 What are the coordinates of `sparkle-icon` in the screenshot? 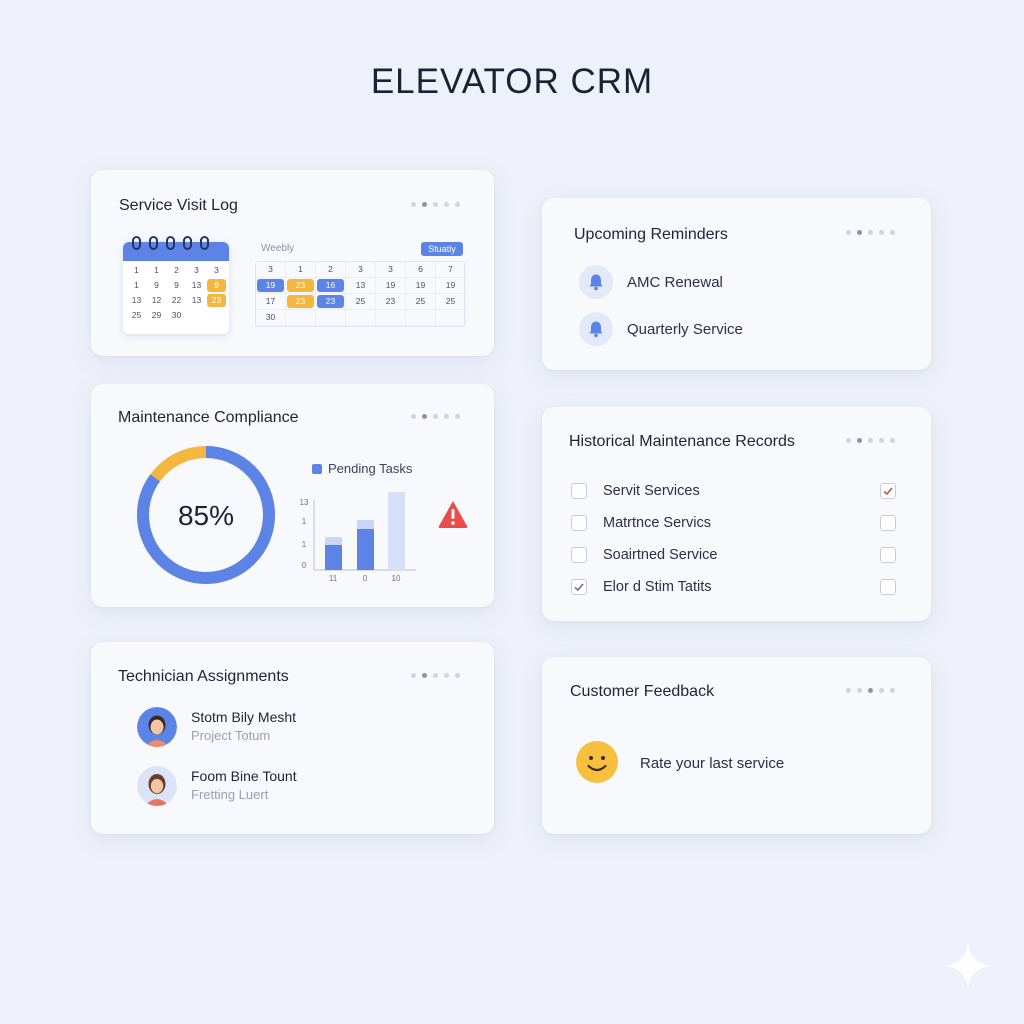 It's located at (968, 966).